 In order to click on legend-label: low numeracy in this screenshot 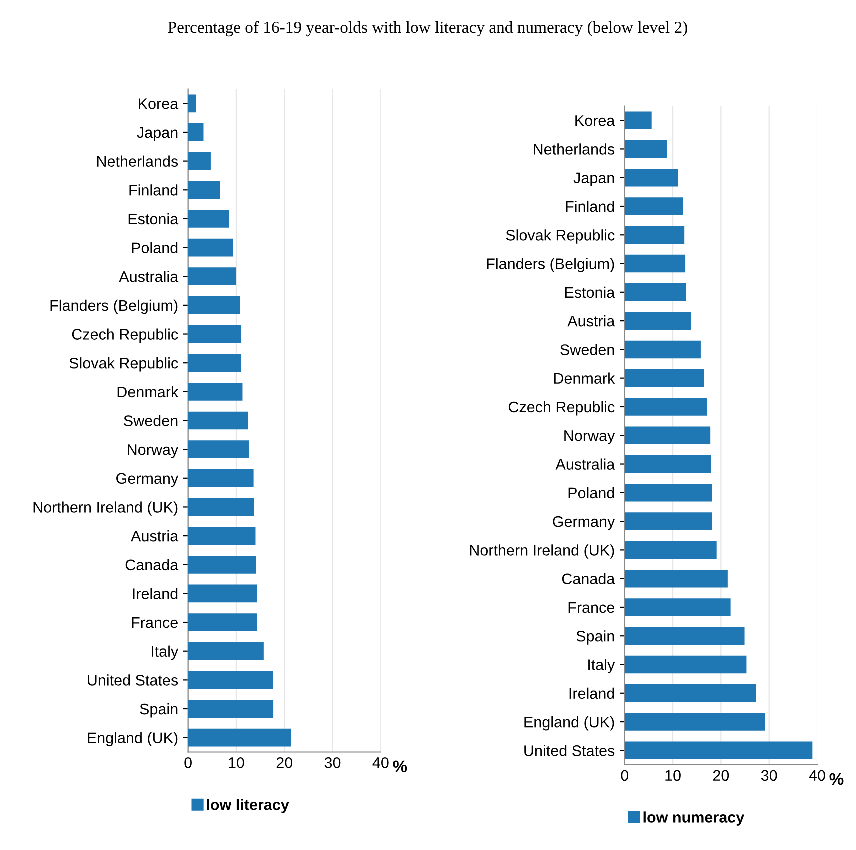, I will do `click(694, 819)`.